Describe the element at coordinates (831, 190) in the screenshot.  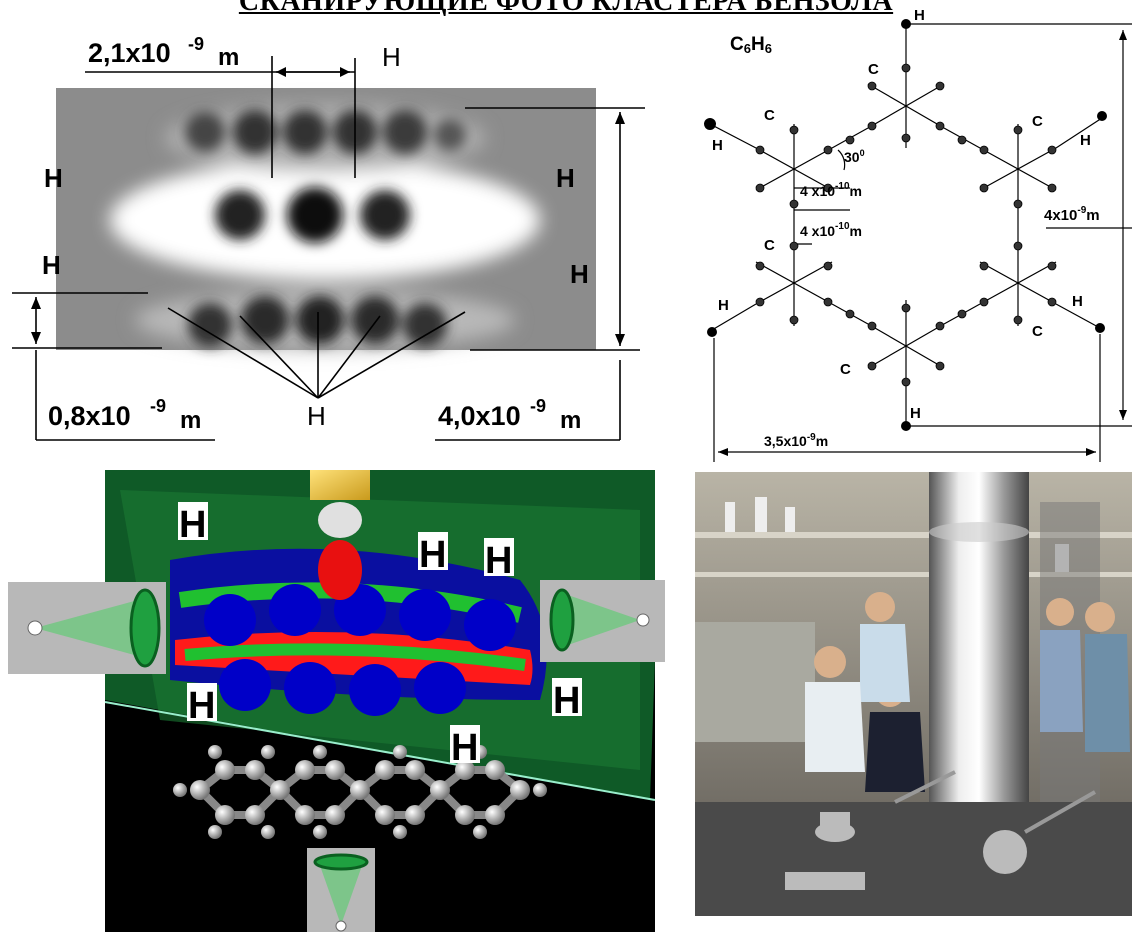
I see `bond1-label: 4 x10-10m` at that location.